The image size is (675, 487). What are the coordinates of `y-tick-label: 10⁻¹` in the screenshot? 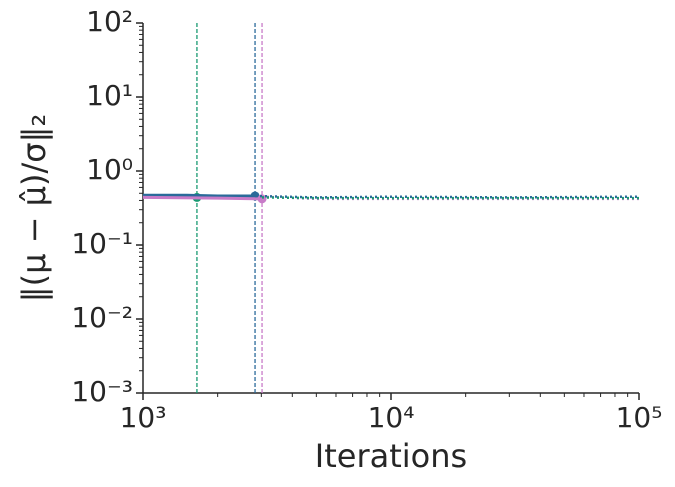 It's located at (102, 243).